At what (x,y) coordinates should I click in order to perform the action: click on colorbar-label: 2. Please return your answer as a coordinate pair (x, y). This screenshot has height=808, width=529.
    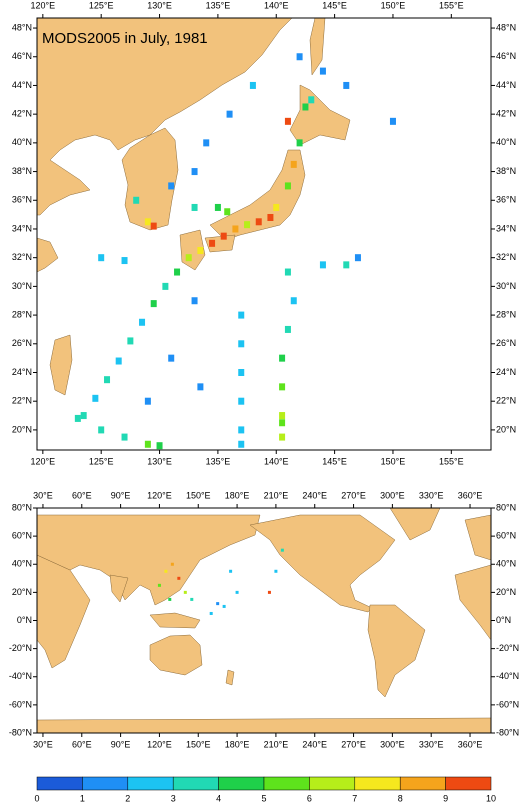
    Looking at the image, I should click on (127, 798).